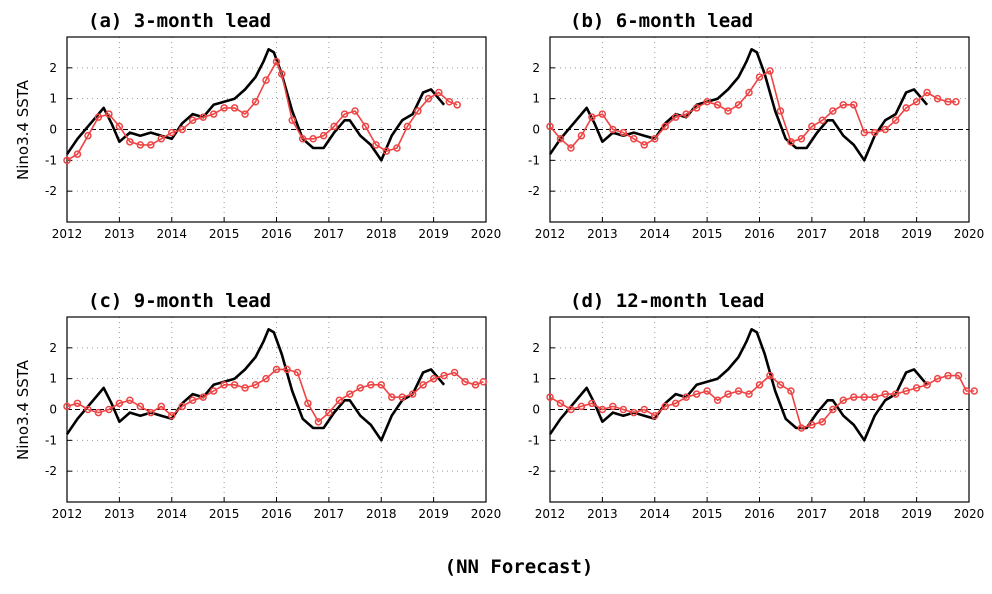 The image size is (992, 594). Describe the element at coordinates (23, 409) in the screenshot. I see `y-axis-label: Nino3.4 SSTA` at that location.